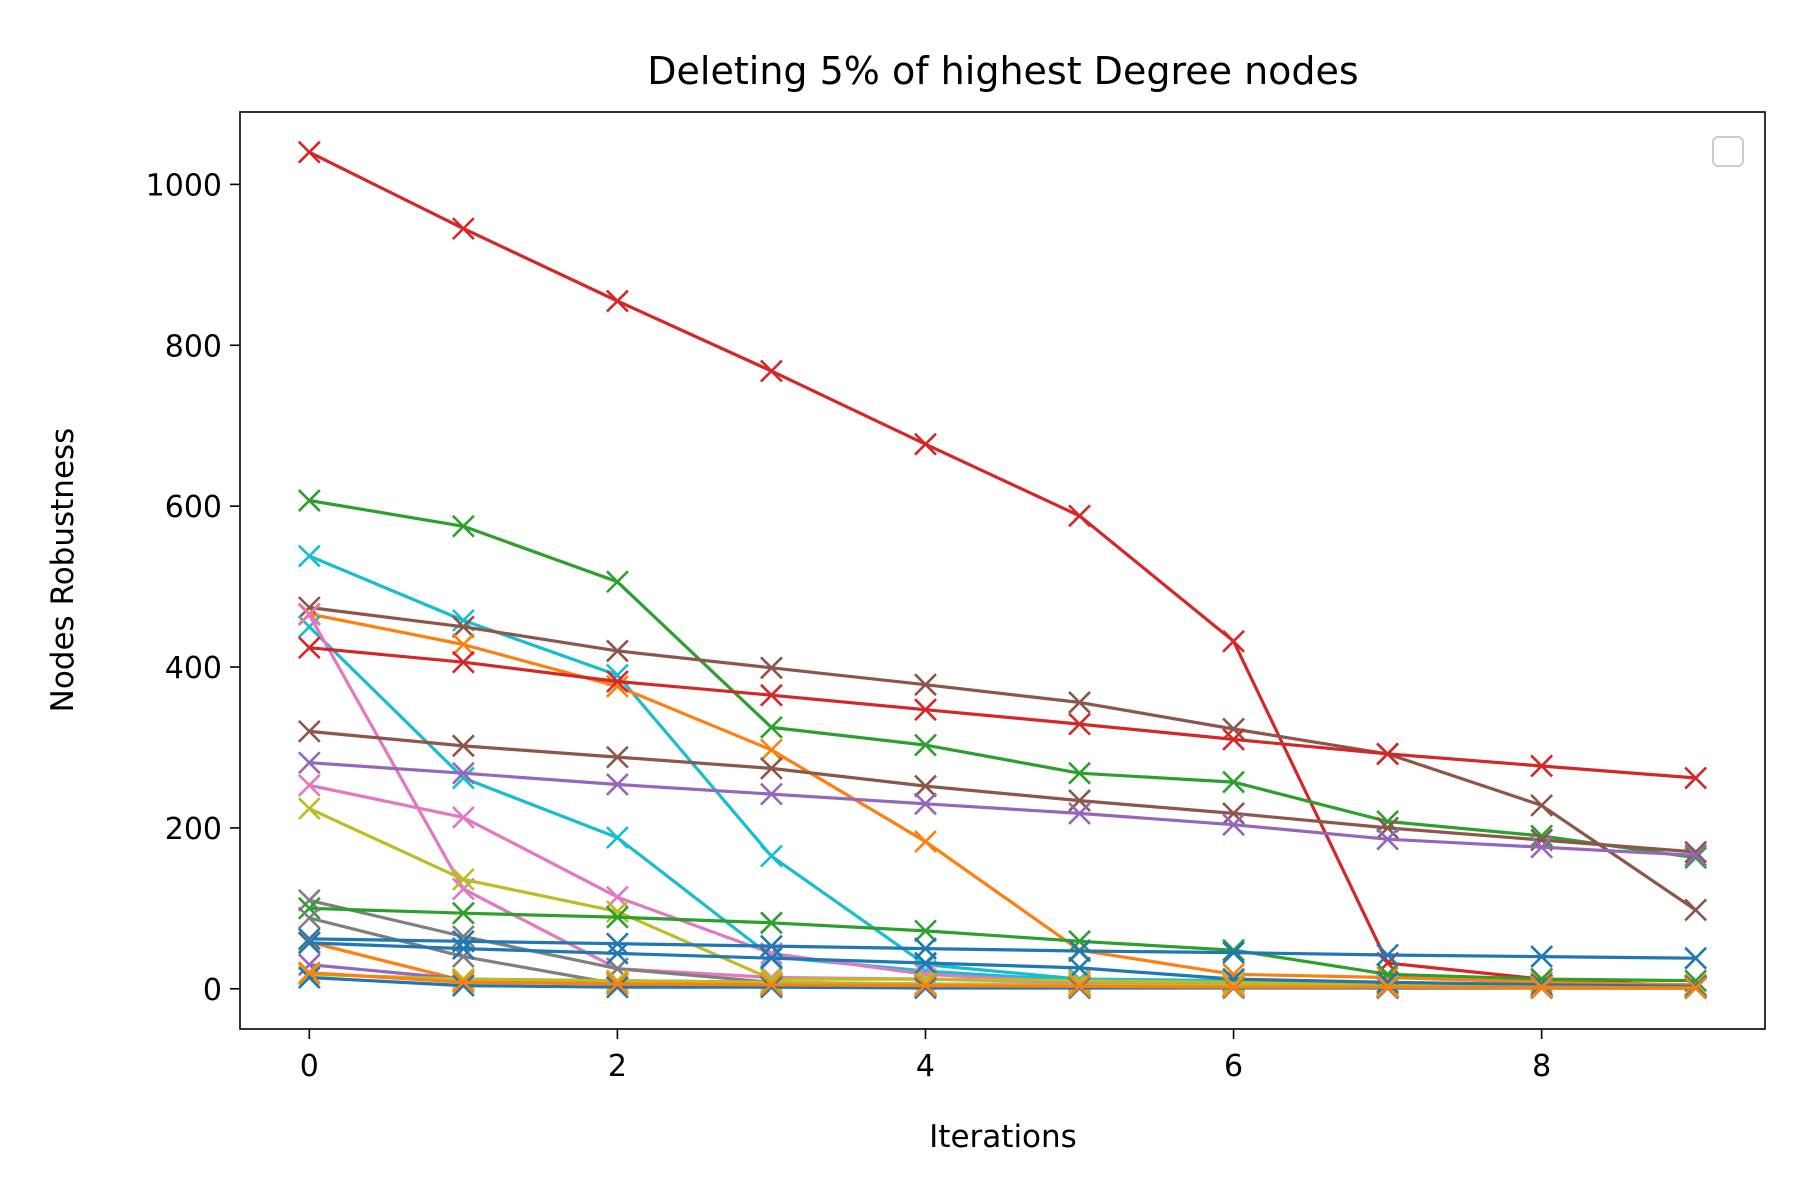 The width and height of the screenshot is (1800, 1200). What do you see at coordinates (617, 1066) in the screenshot?
I see `x-tick-label: 2` at bounding box center [617, 1066].